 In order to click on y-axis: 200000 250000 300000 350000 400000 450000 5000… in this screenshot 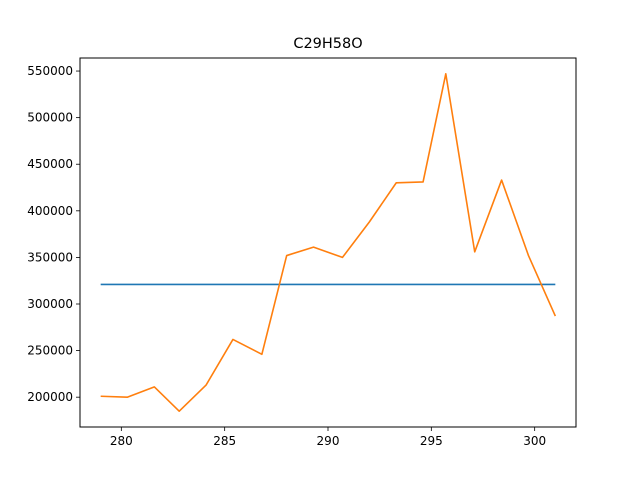, I will do `click(53, 234)`.